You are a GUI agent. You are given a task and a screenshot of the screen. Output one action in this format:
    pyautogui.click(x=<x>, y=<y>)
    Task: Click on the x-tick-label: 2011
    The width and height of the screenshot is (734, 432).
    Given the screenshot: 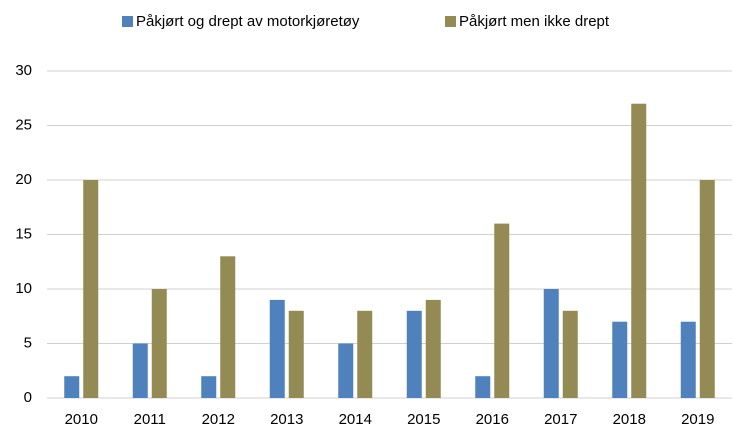 What is the action you would take?
    pyautogui.click(x=150, y=419)
    